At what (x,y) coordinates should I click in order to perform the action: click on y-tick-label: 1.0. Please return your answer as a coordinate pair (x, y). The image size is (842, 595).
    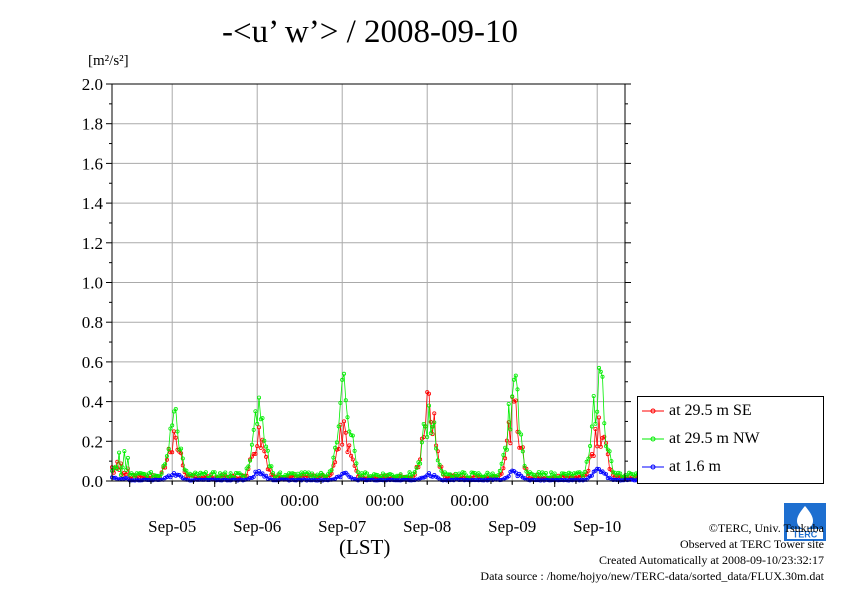
    Looking at the image, I should click on (92, 283).